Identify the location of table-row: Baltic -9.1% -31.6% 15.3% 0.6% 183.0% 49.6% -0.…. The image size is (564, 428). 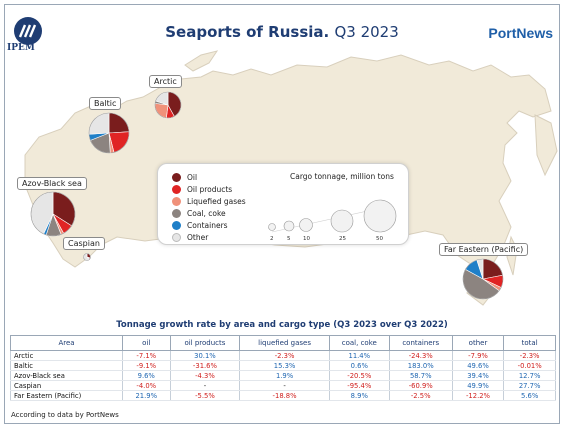
(283, 365).